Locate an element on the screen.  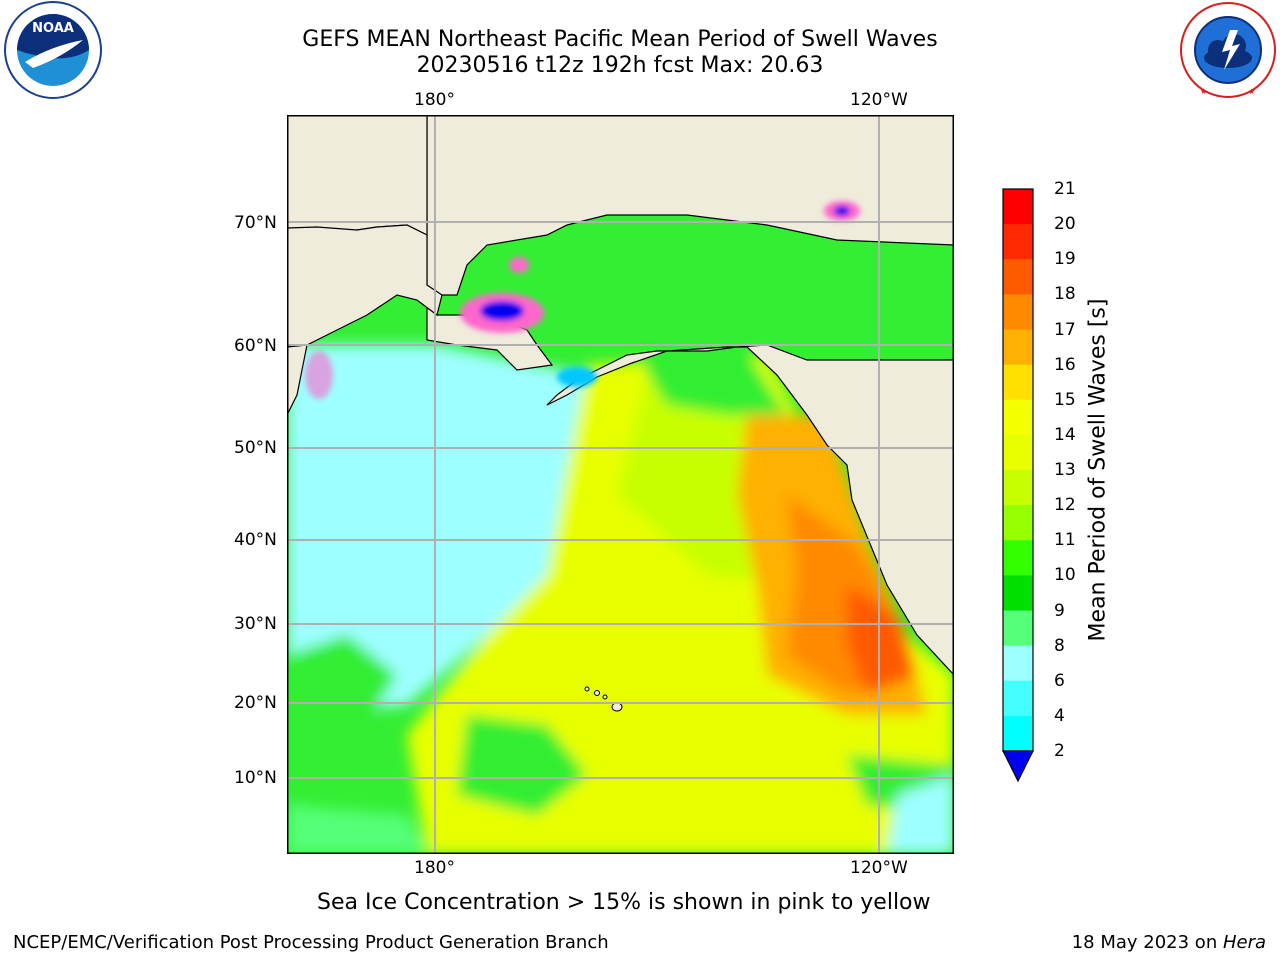
lat-label-40n: 40°N is located at coordinates (255, 540).